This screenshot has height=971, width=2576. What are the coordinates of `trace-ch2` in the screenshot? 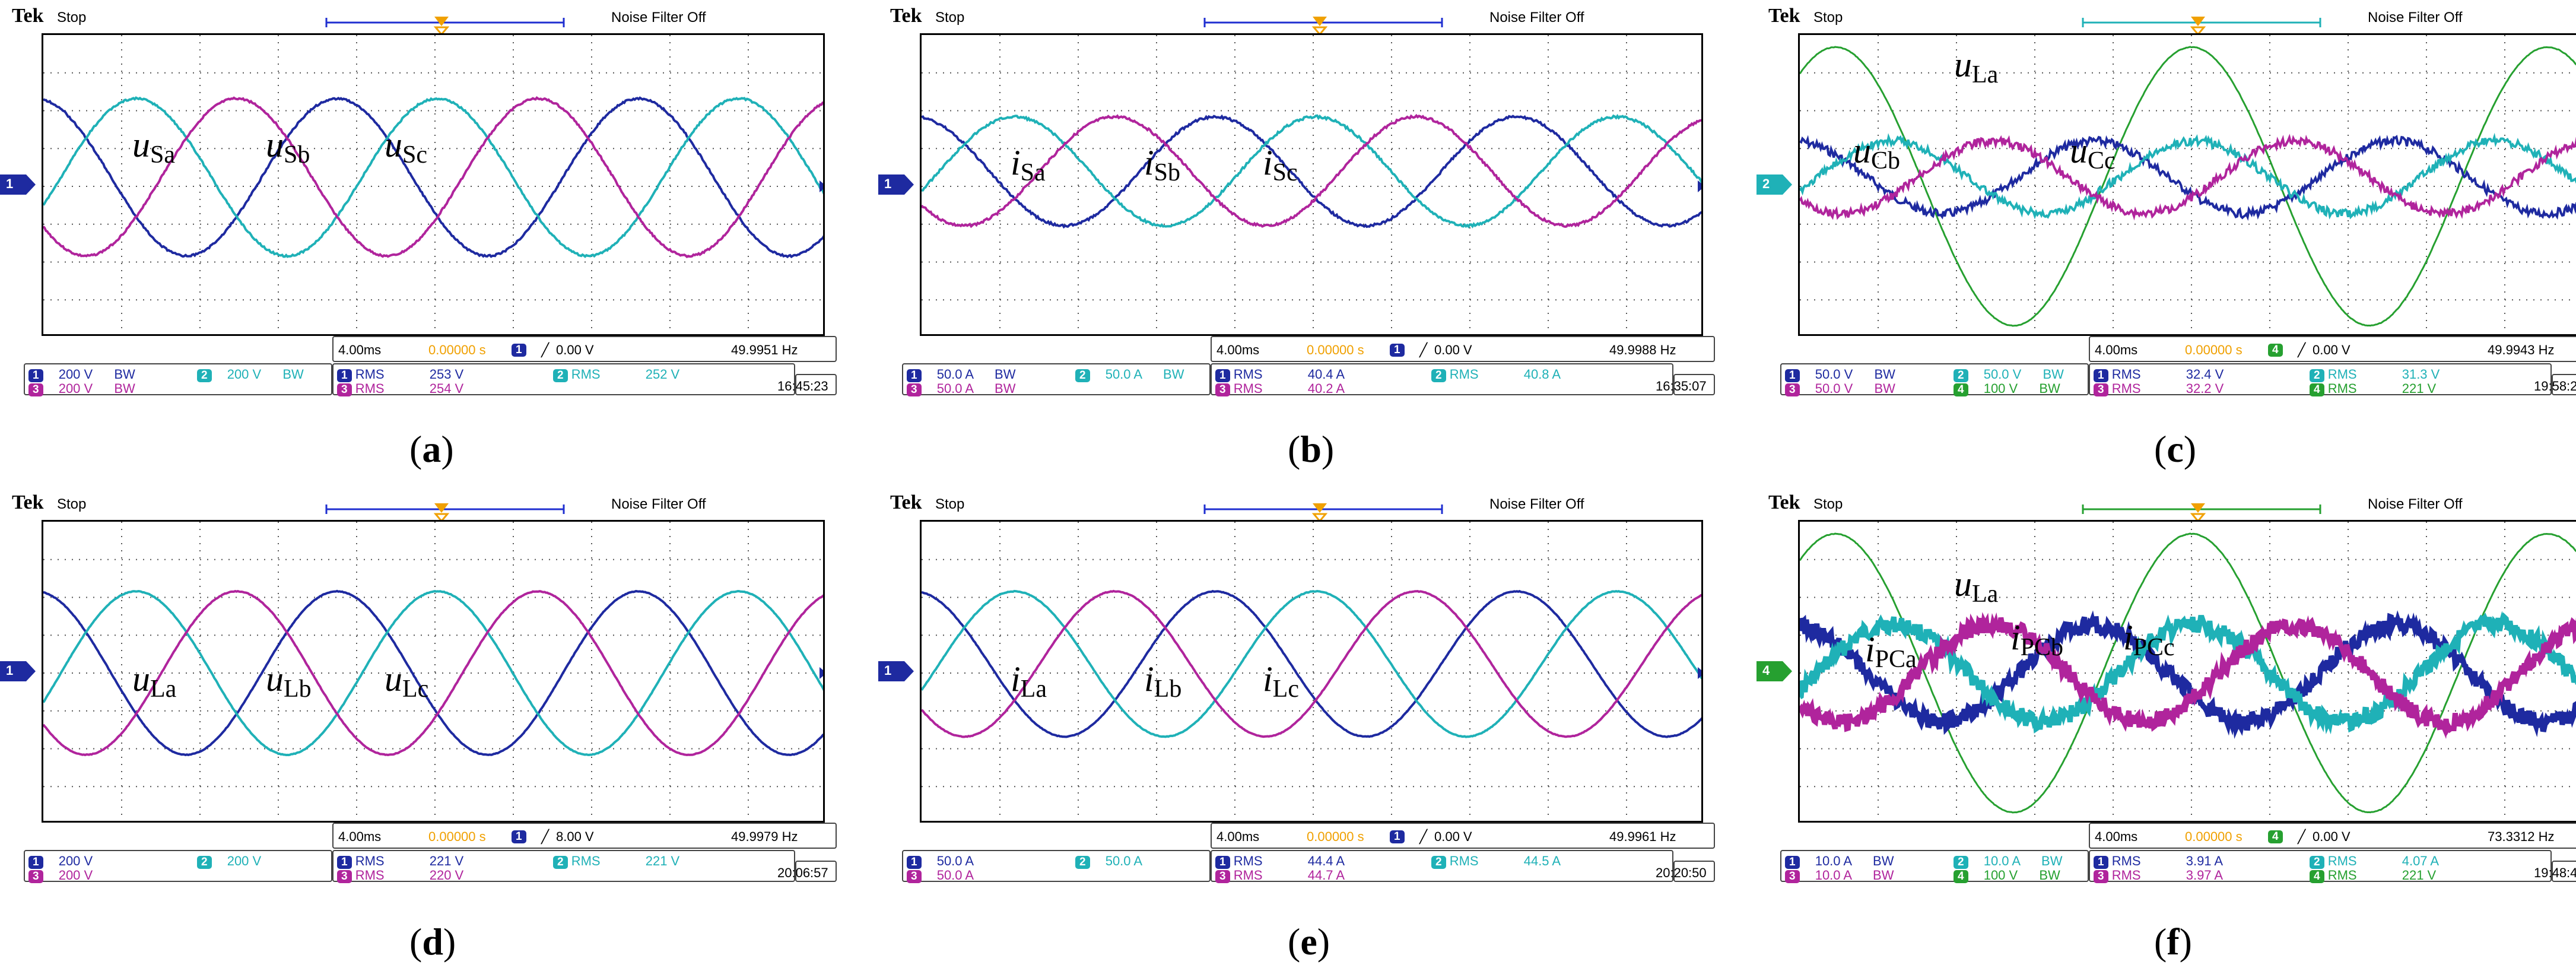 It's located at (1311, 663).